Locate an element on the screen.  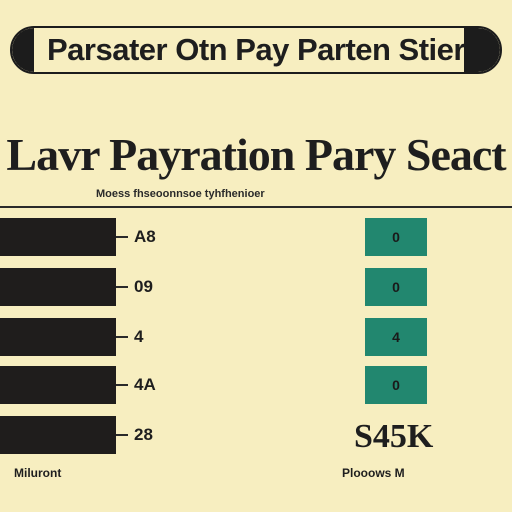
divider is located at coordinates (256, 207).